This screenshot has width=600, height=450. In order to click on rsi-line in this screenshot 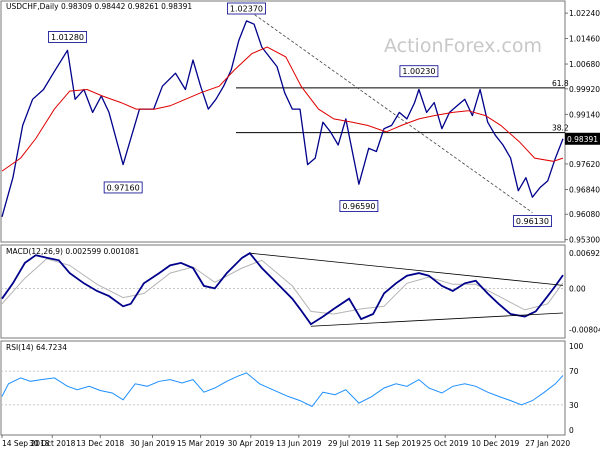, I will do `click(282, 390)`.